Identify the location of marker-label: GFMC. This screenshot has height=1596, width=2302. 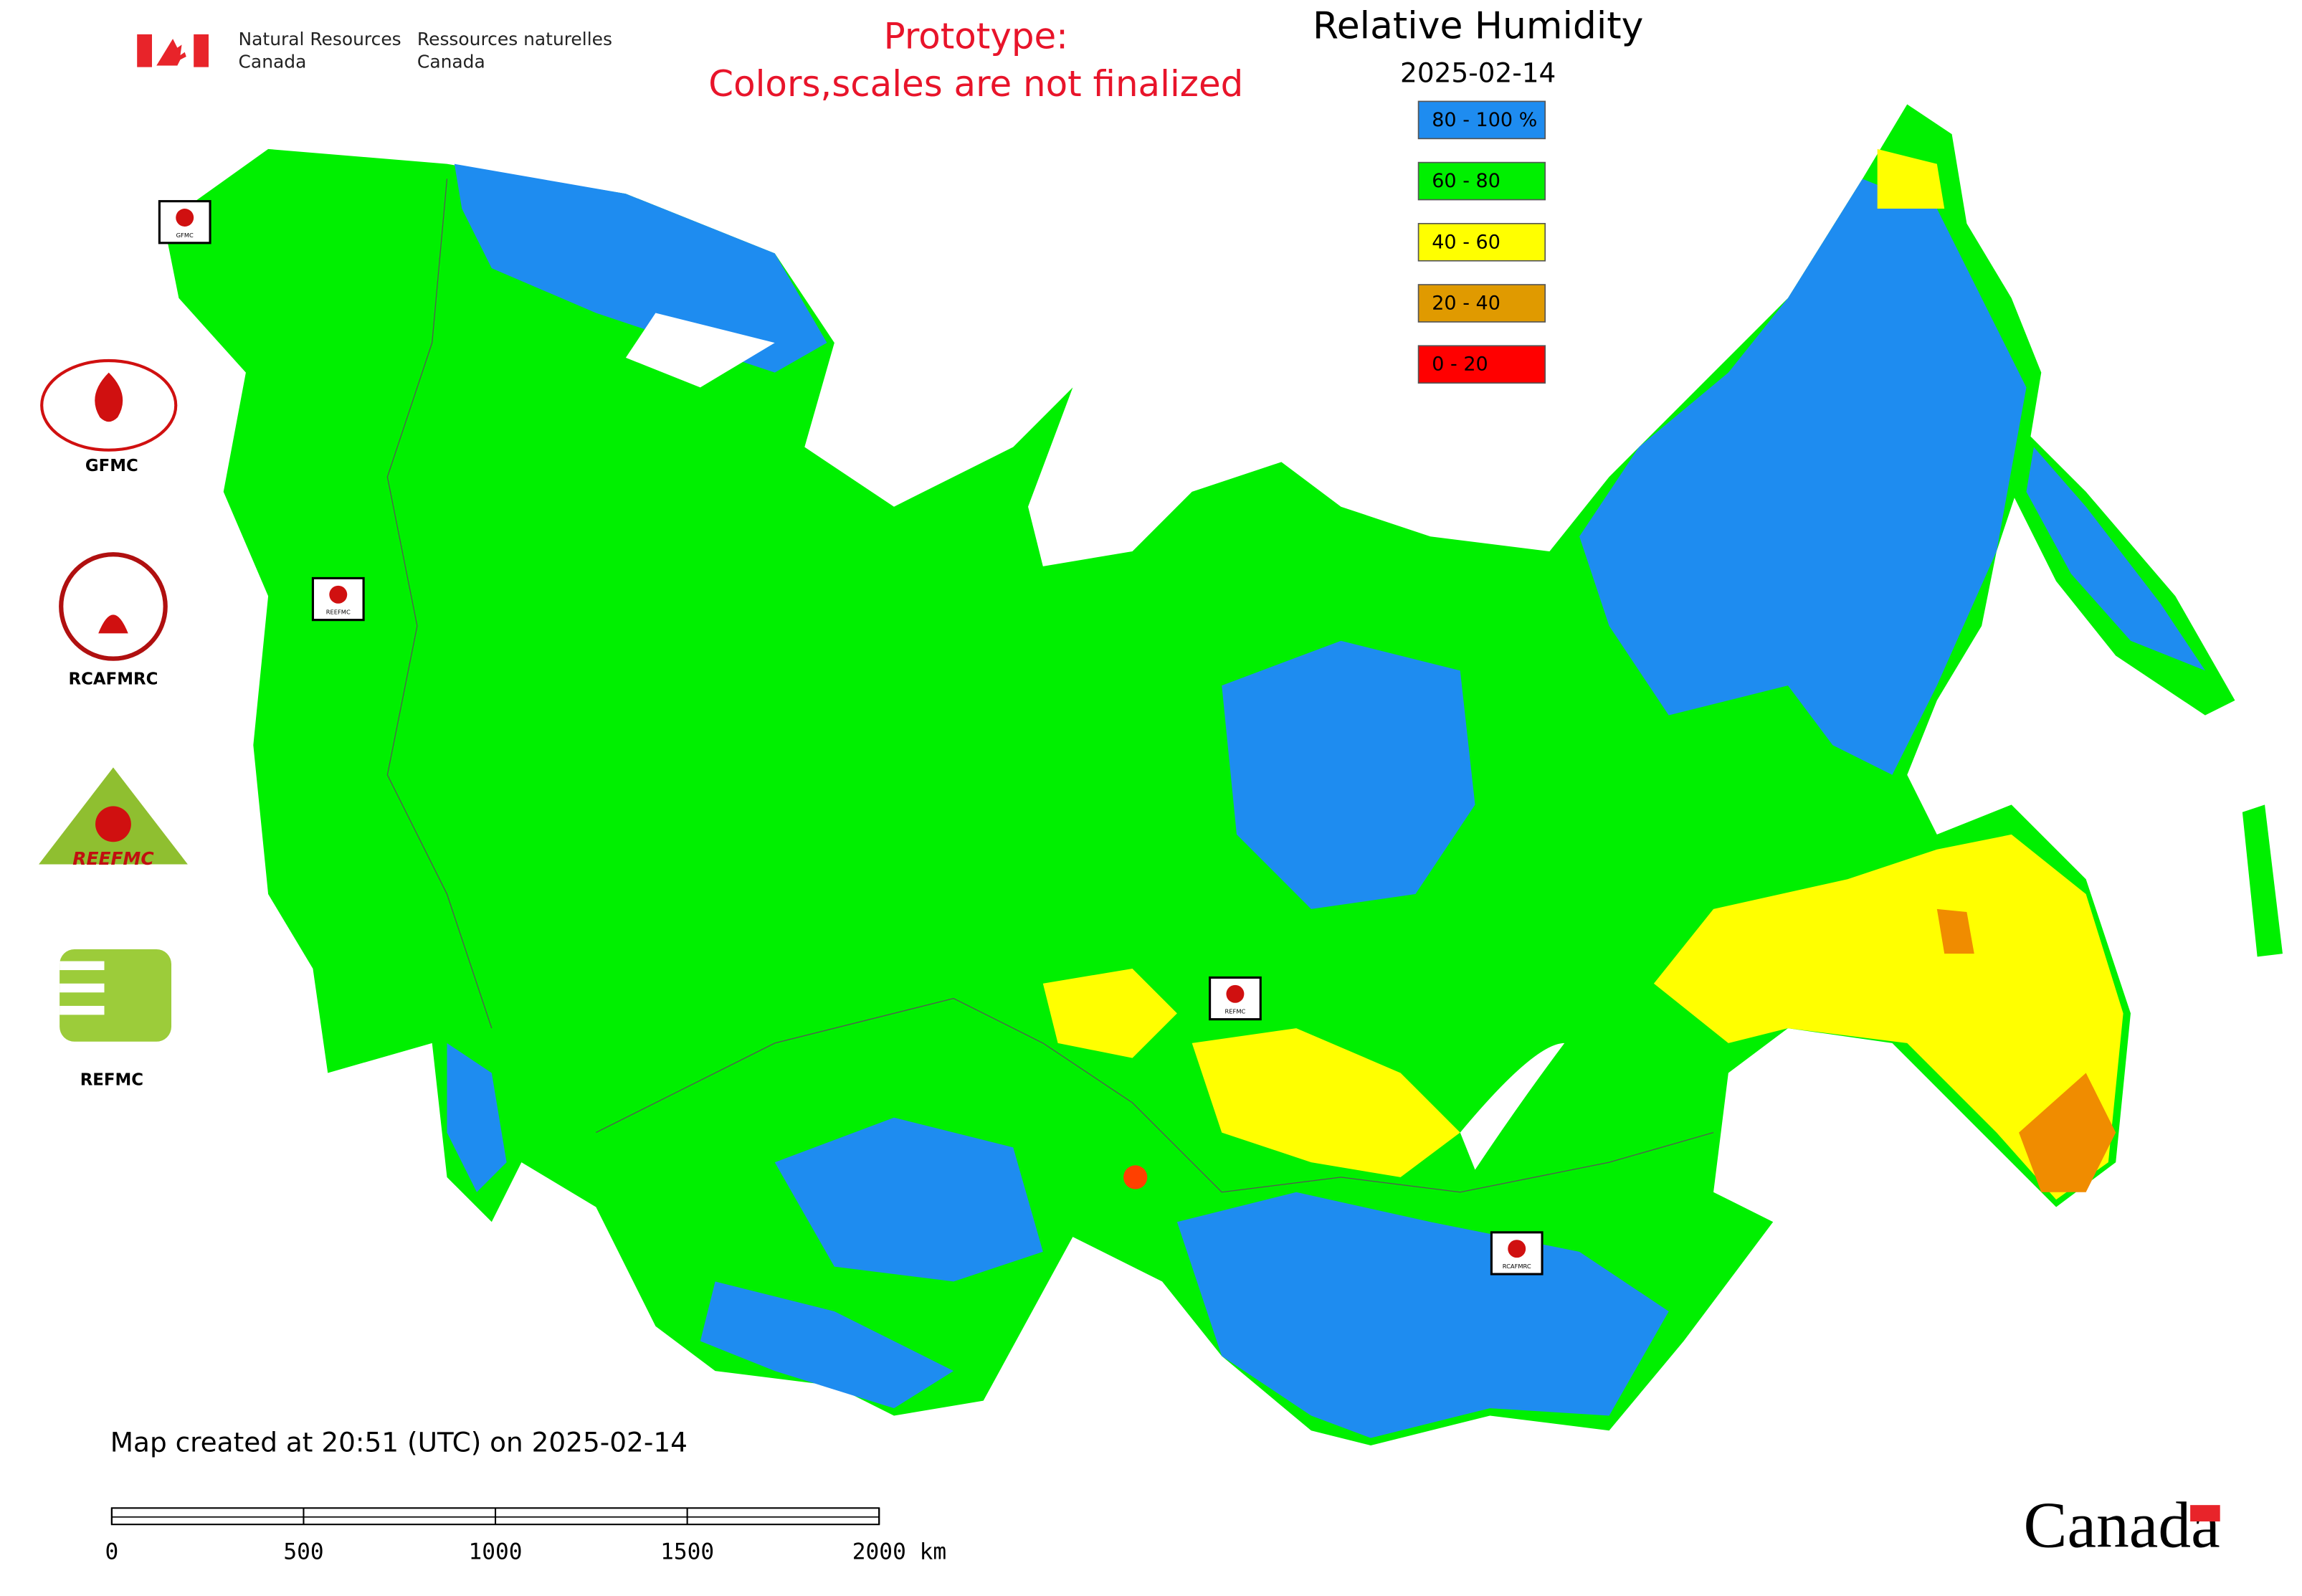
(185, 235).